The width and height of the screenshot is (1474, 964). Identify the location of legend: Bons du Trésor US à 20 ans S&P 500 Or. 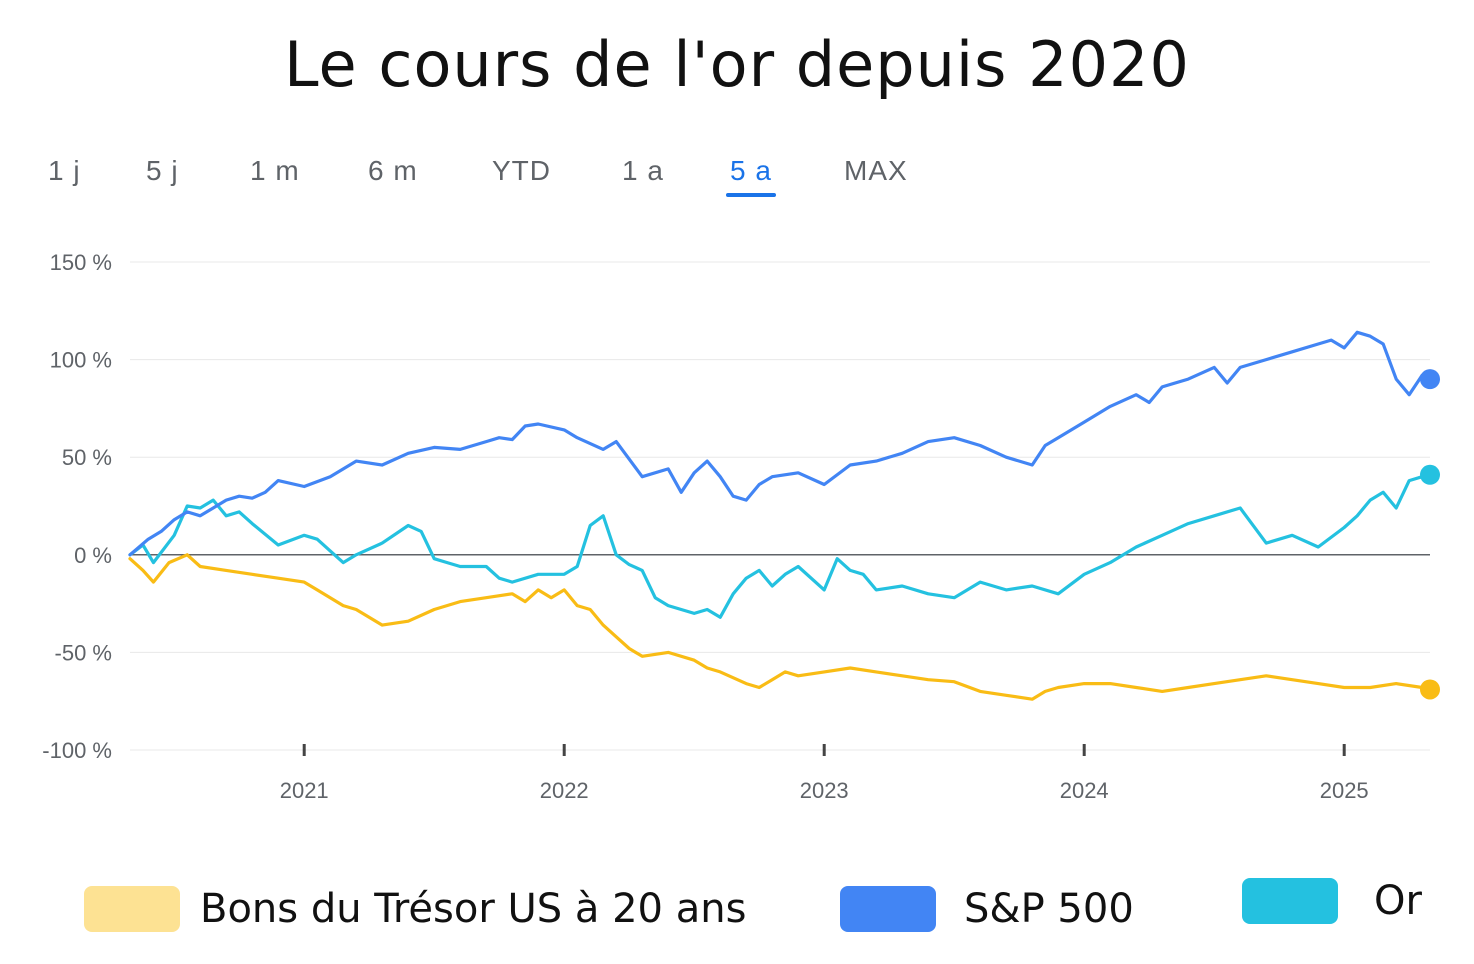
(737, 905).